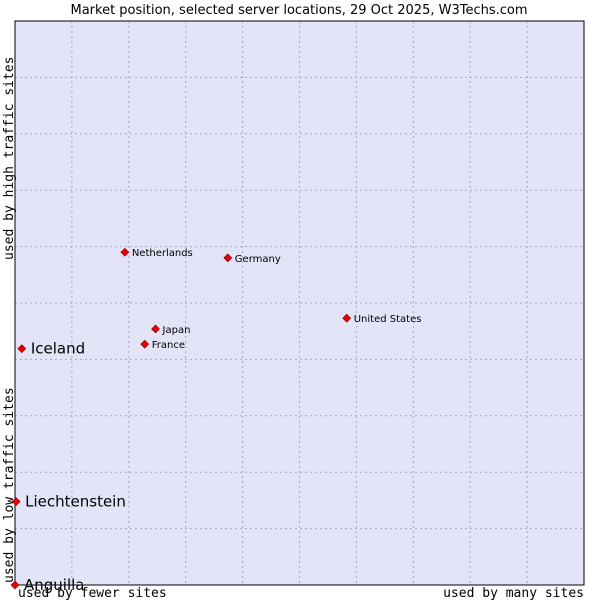 The height and width of the screenshot is (600, 600). Describe the element at coordinates (347, 318) in the screenshot. I see `point-marker-united-states` at that location.